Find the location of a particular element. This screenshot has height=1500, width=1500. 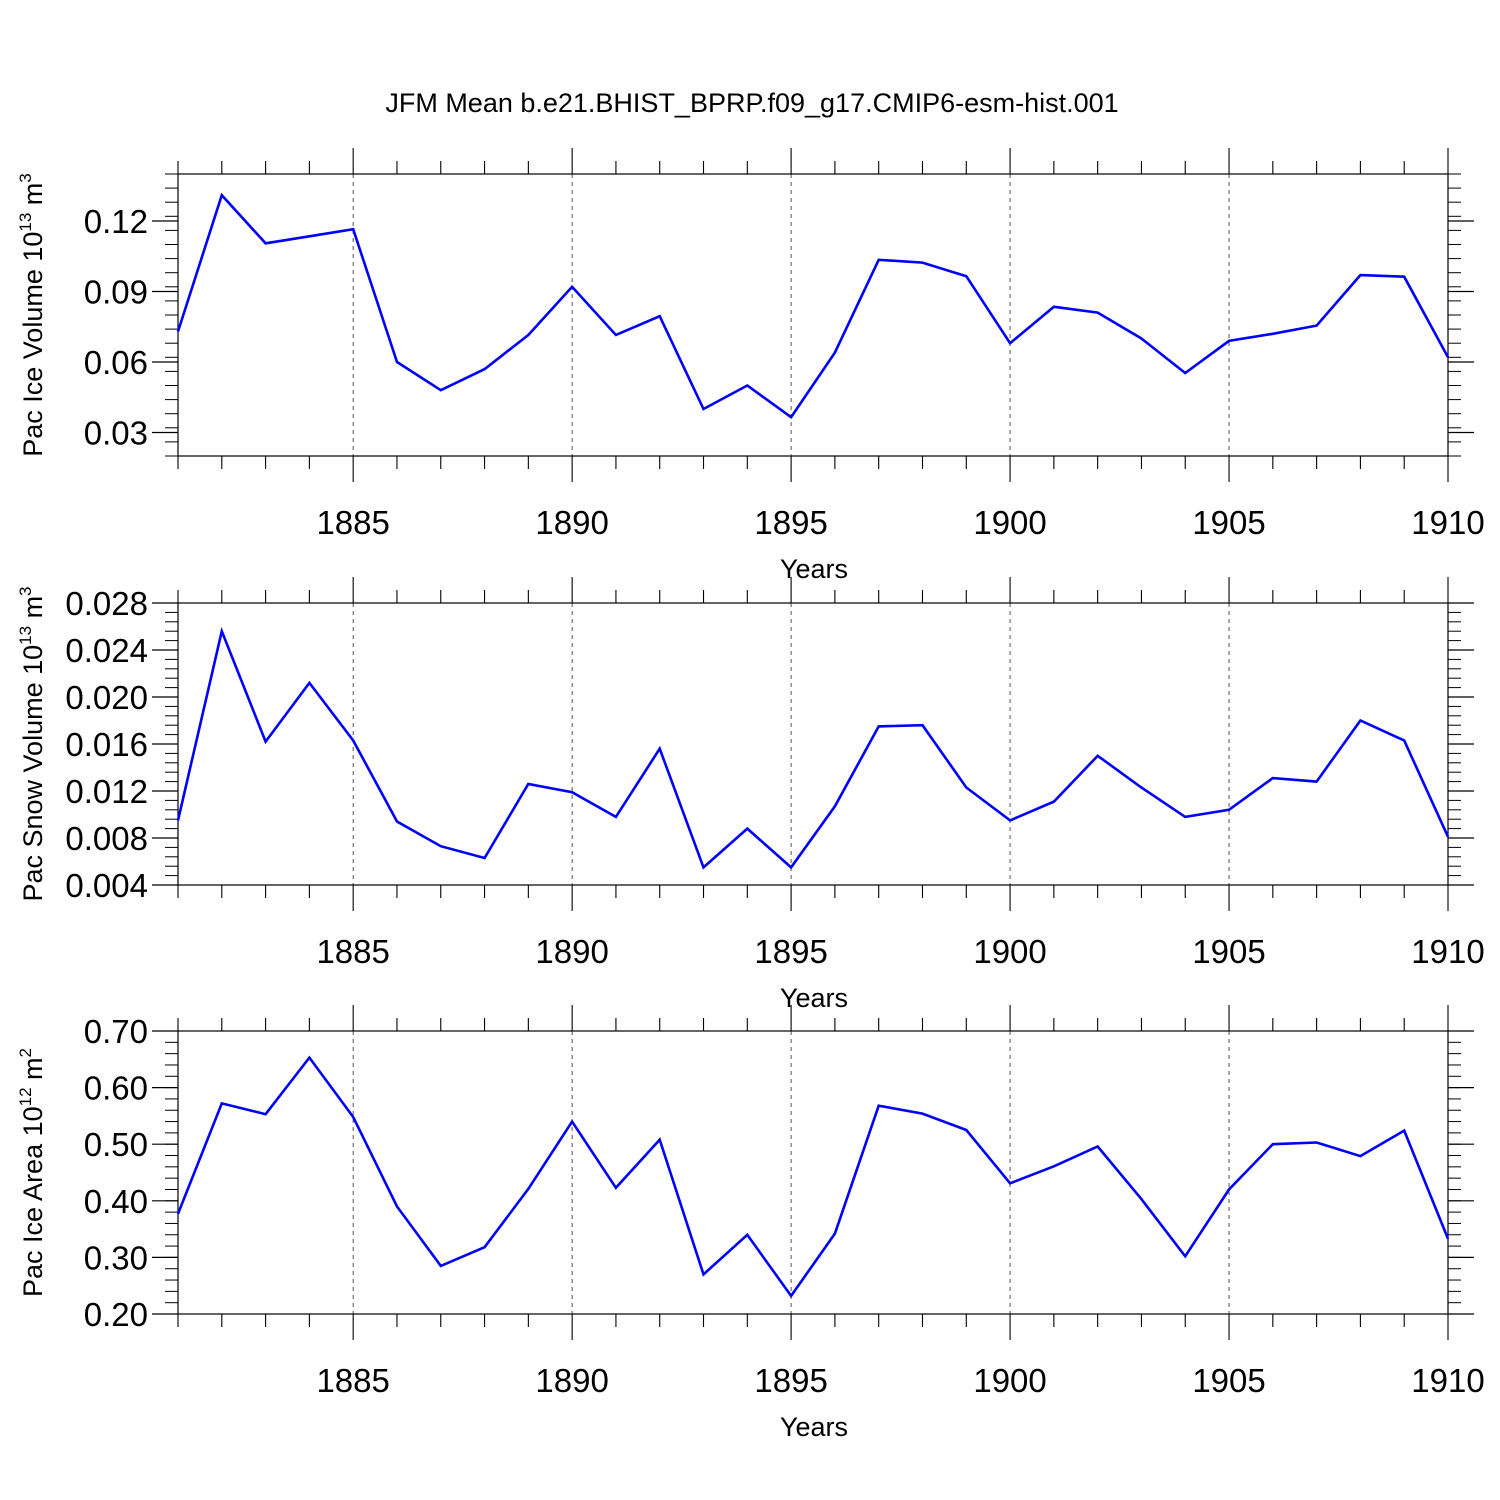

y-tick-label: 0.008 is located at coordinates (106, 838).